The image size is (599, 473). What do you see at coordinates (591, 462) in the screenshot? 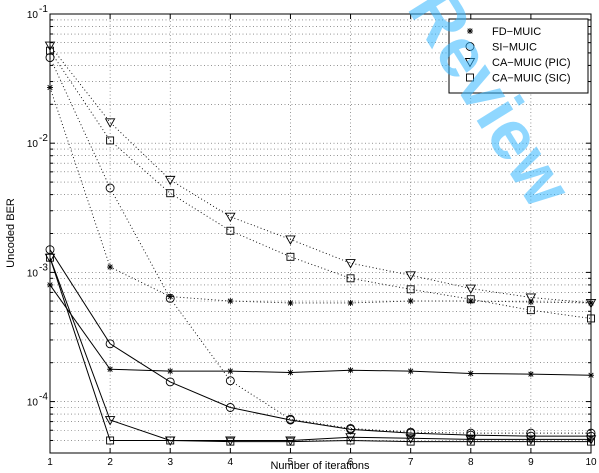
I see `x-tick-label: 10` at bounding box center [591, 462].